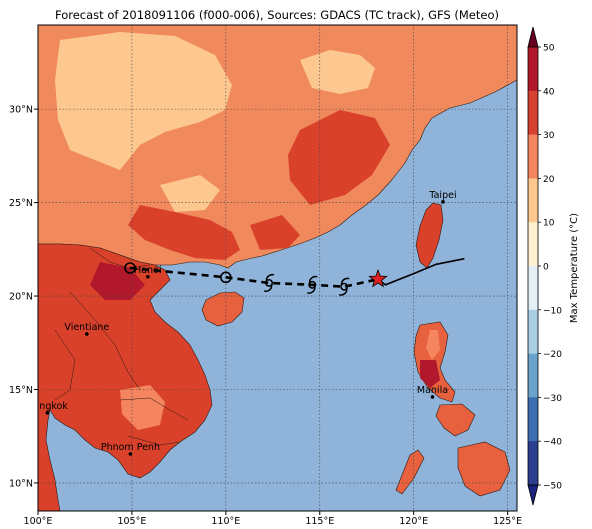 The width and height of the screenshot is (592, 529). I want to click on track-markers, so click(256, 279).